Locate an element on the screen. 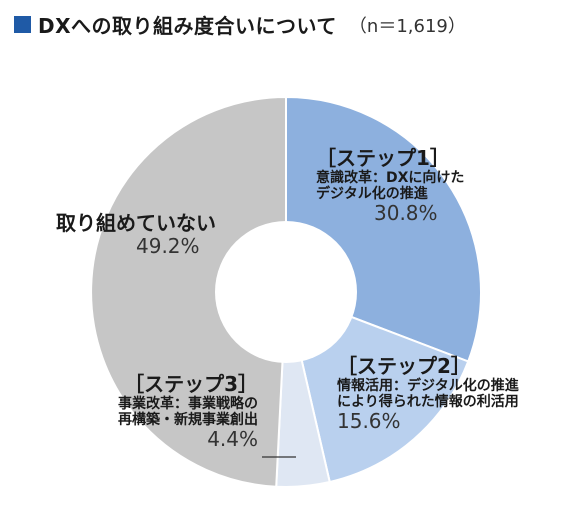  slice-label-step3: ［ステップ3］ 事業改革：事業戦略の 再構築・新規事業創出 4.4% is located at coordinates (173, 412).